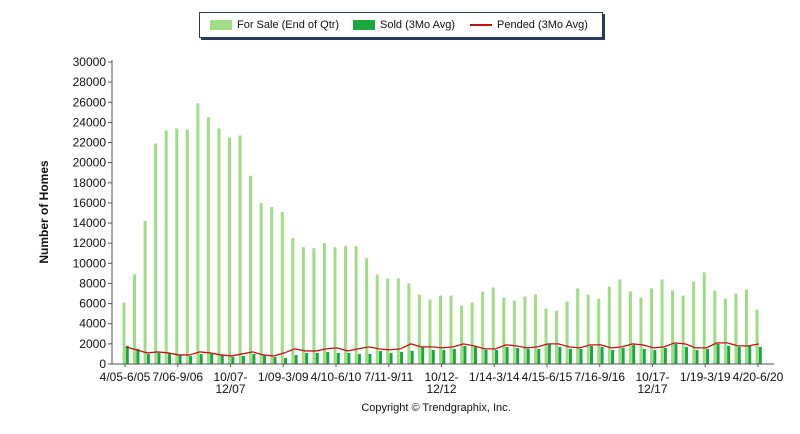 Image resolution: width=800 pixels, height=434 pixels. Describe the element at coordinates (90, 102) in the screenshot. I see `y-tick-label: 26000` at that location.